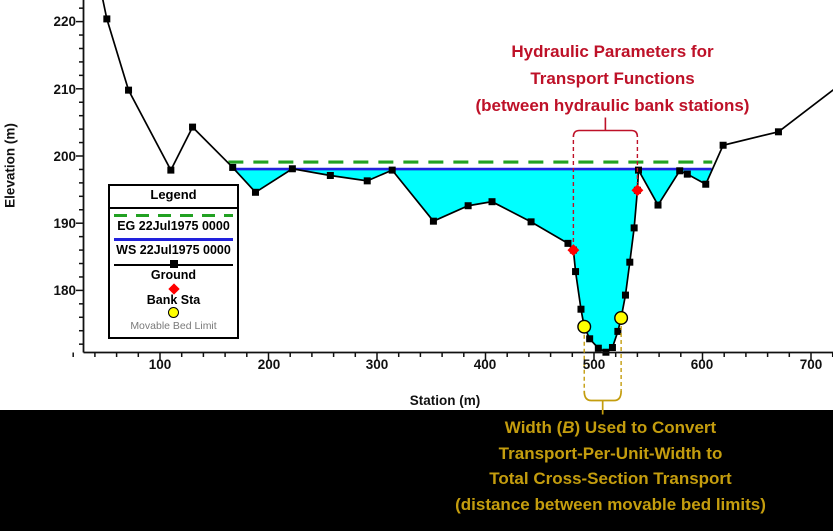  I want to click on x-tick-500: 500, so click(594, 364).